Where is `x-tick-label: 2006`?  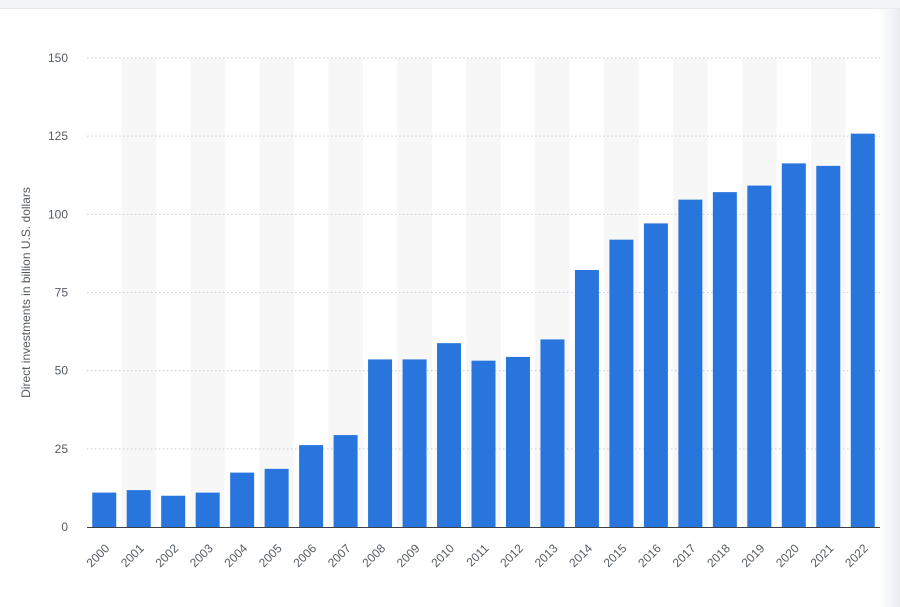
x-tick-label: 2006 is located at coordinates (304, 555).